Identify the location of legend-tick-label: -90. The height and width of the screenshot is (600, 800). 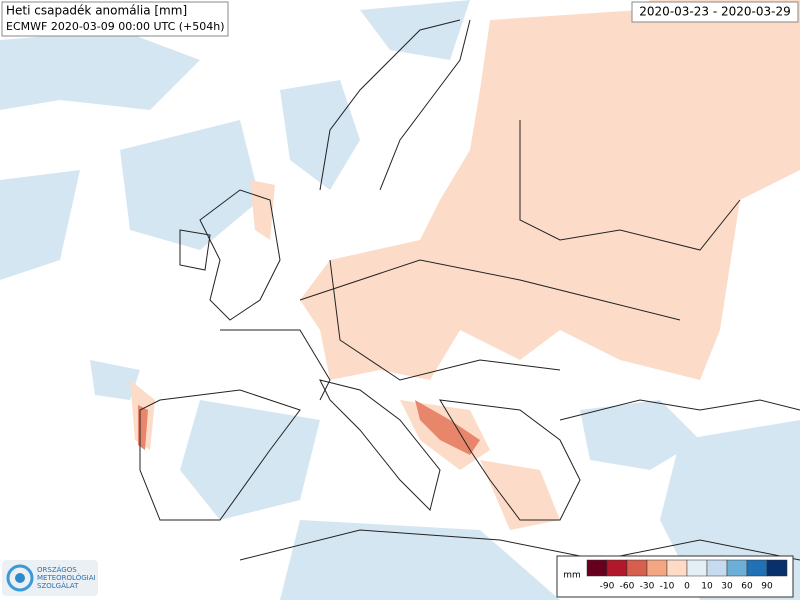
(607, 587).